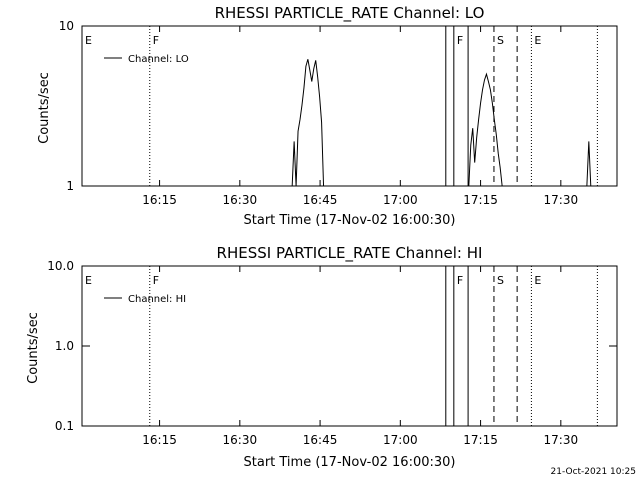 This screenshot has width=640, height=484. Describe the element at coordinates (240, 200) in the screenshot. I see `lo-x-tick-label-1: 16:30` at that location.